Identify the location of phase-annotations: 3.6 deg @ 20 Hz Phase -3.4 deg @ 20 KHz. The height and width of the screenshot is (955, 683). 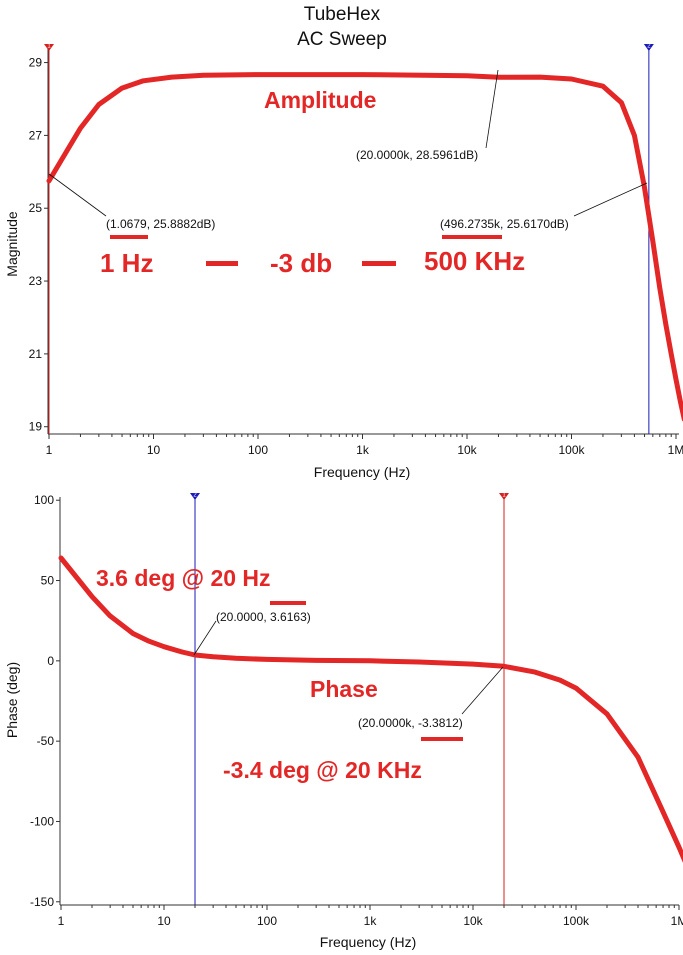
(279, 674).